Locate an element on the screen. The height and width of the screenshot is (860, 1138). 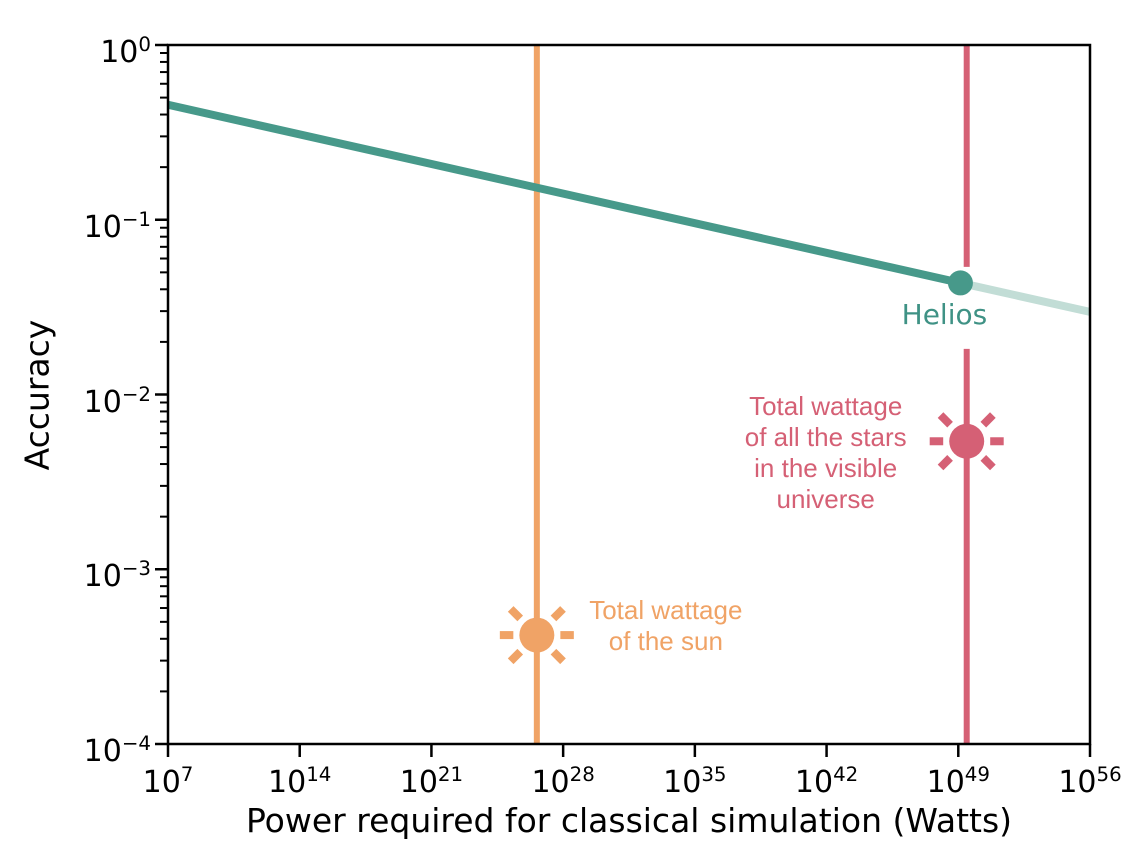
y-tick-label: 10⁻² is located at coordinates (117, 401).